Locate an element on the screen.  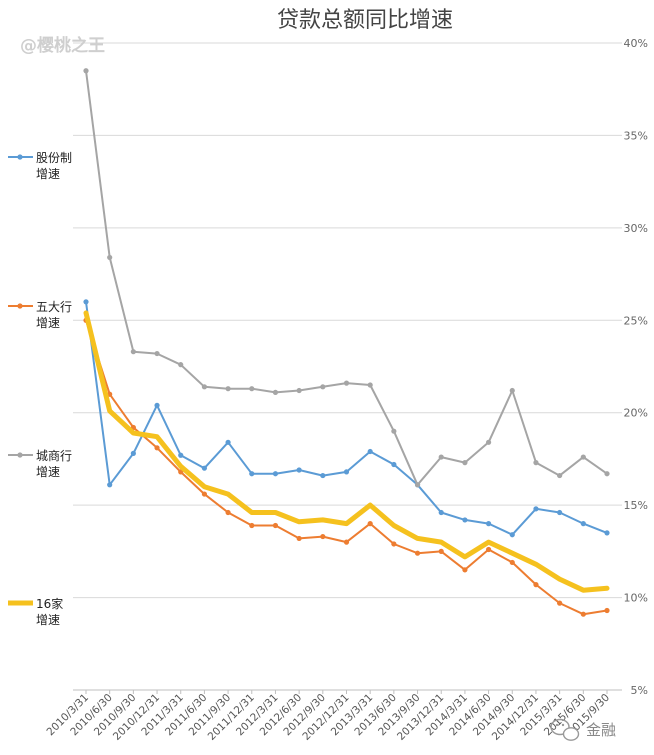
y-tick-label: 5% is located at coordinates (639, 690).